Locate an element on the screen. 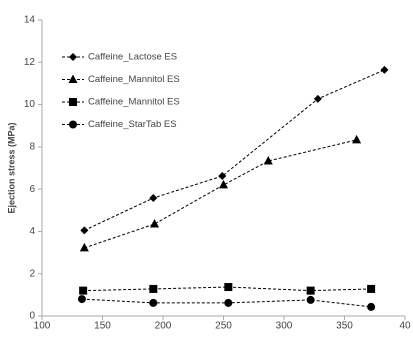 The height and width of the screenshot is (340, 413). x-tick-label: 150 is located at coordinates (102, 326).